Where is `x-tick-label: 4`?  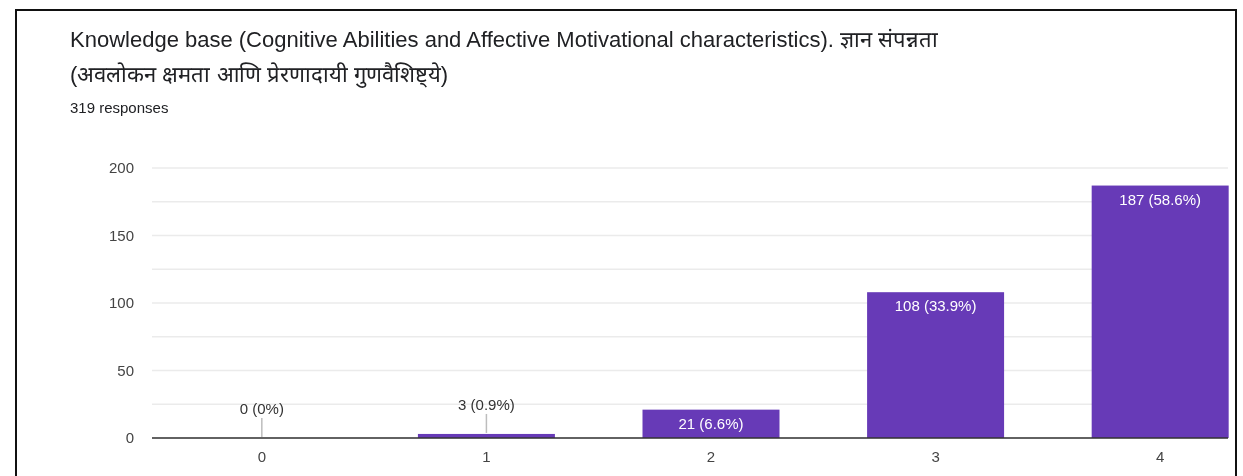
x-tick-label: 4 is located at coordinates (1160, 456).